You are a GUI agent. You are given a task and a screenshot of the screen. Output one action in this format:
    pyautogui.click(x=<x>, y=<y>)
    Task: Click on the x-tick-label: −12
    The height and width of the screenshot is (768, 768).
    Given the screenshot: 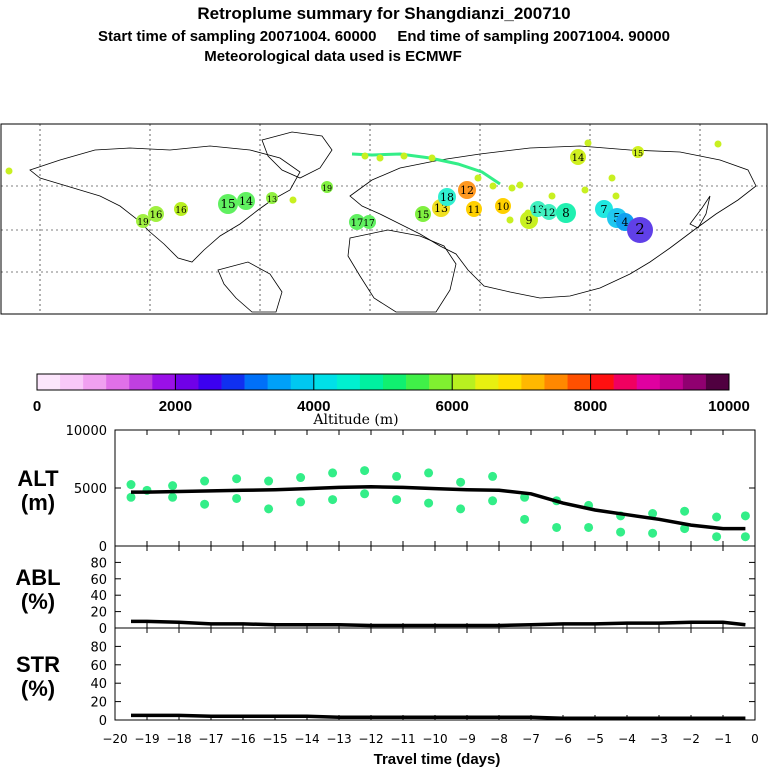 What is the action you would take?
    pyautogui.click(x=370, y=739)
    